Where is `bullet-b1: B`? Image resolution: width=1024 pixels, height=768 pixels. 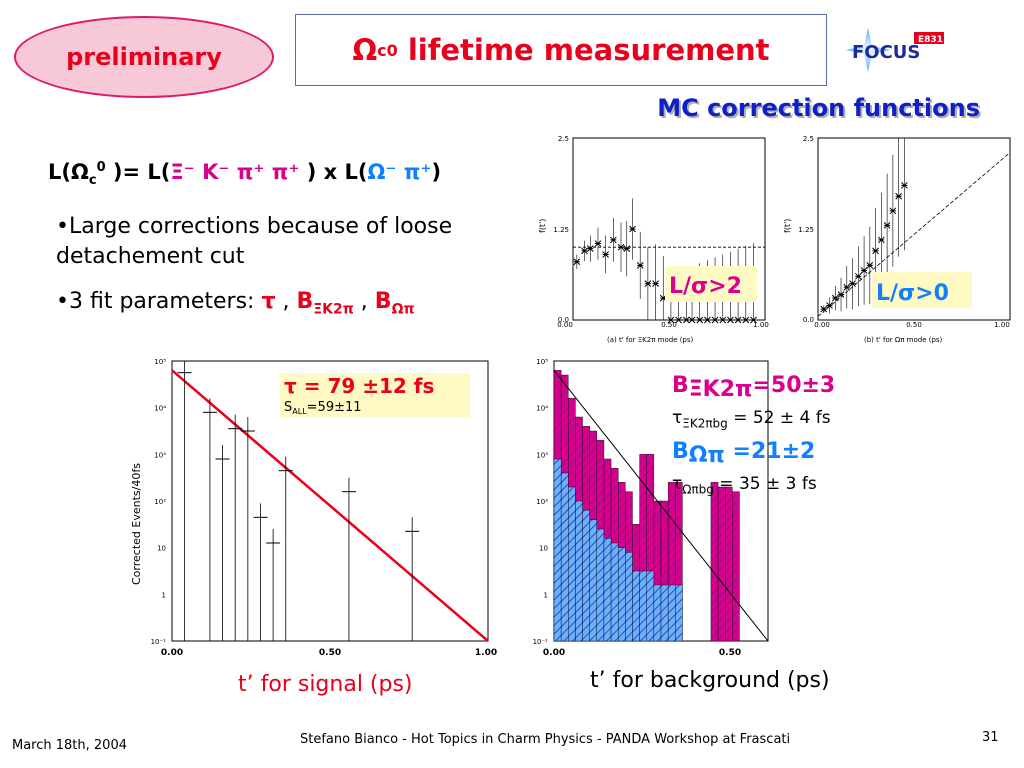 bullet-b1: B is located at coordinates (305, 301).